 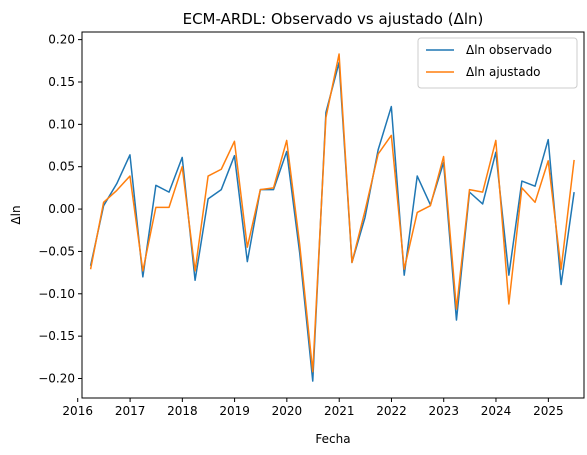 I want to click on x-axis-label: Fecha, so click(x=332, y=439).